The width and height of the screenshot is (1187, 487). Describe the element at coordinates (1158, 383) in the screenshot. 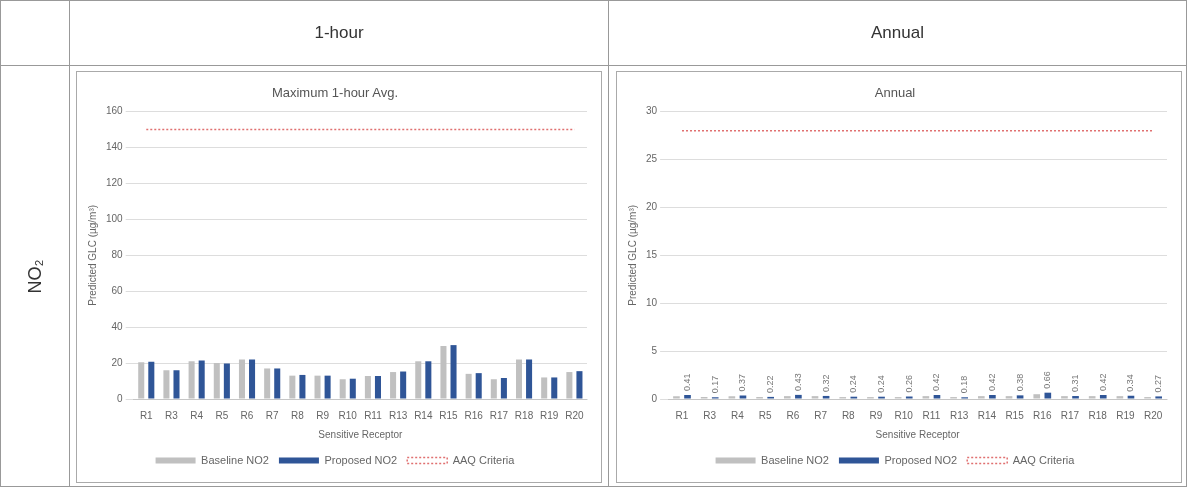

I see `data-label: 0.27` at that location.